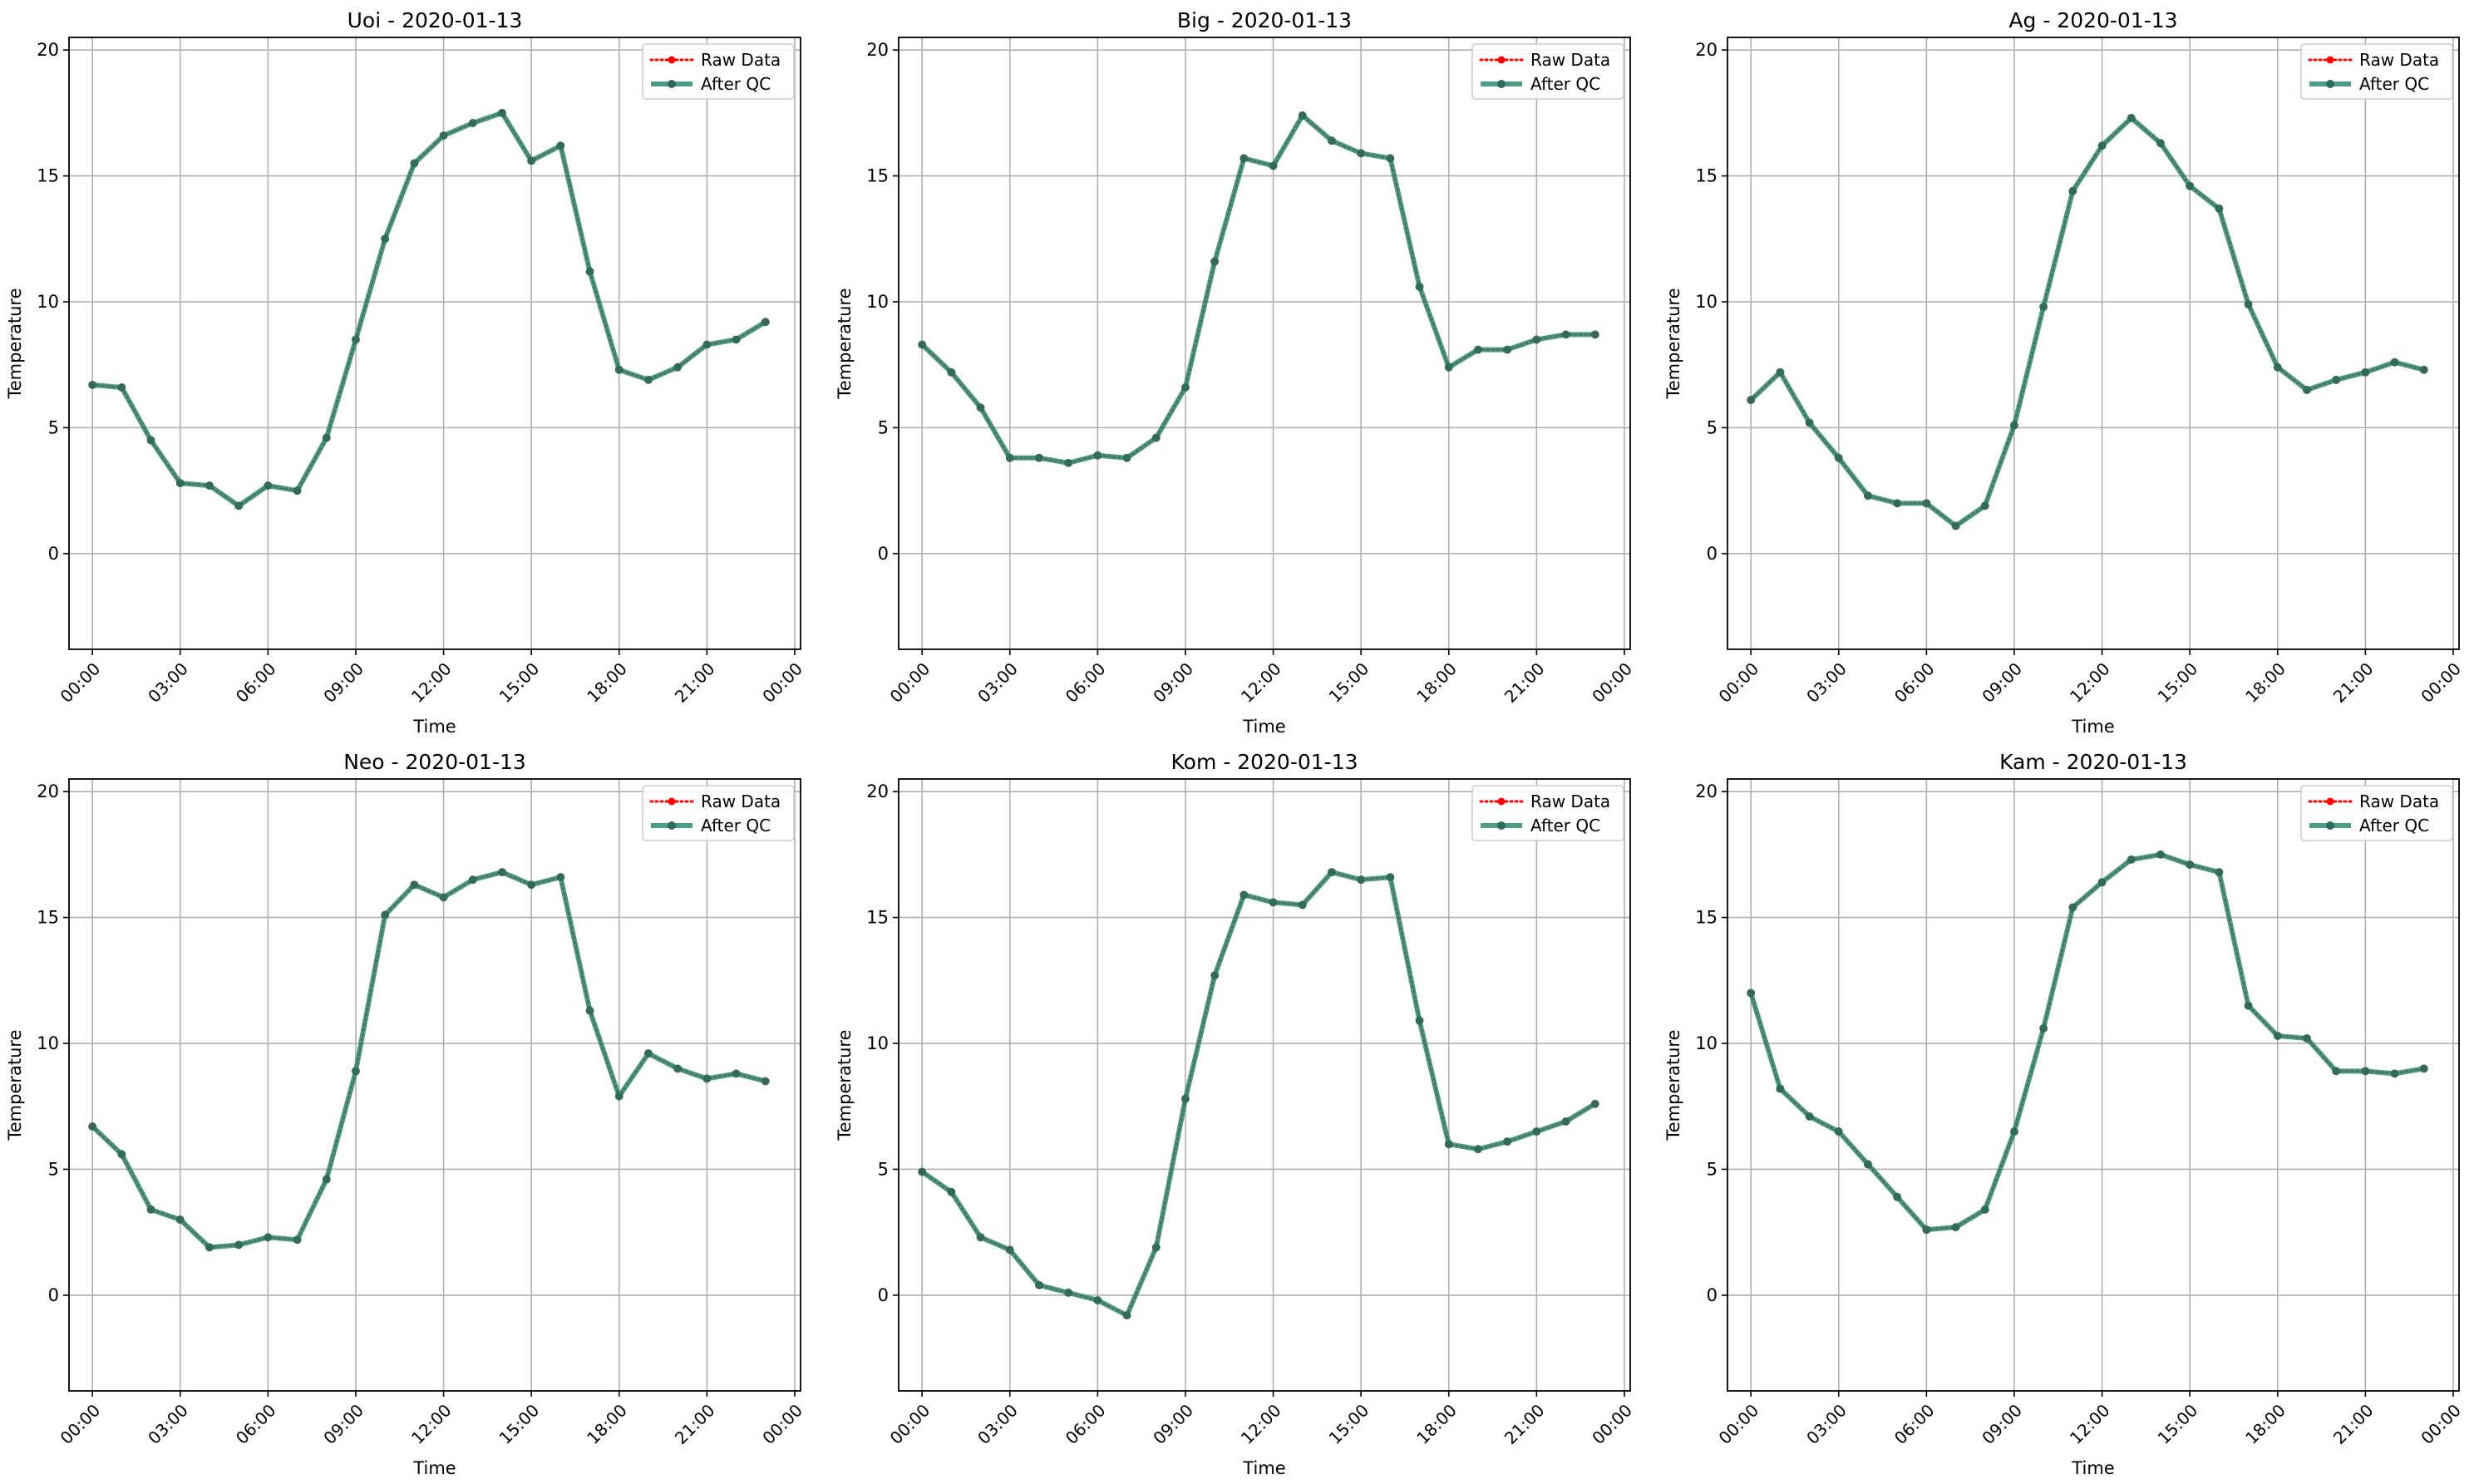 The image size is (2479, 1484). Describe the element at coordinates (2093, 762) in the screenshot. I see `subplot-title: Kam - 2020-01-13` at that location.